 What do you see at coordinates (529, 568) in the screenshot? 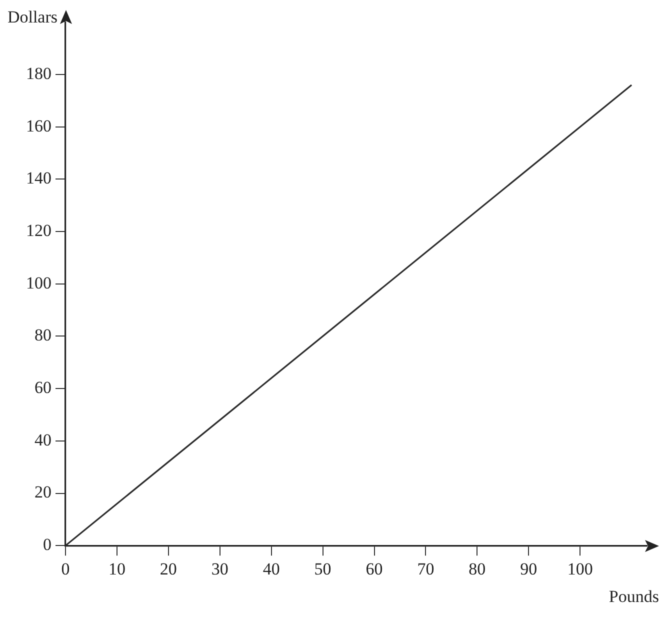
I see `x-tick-label: 90` at bounding box center [529, 568].